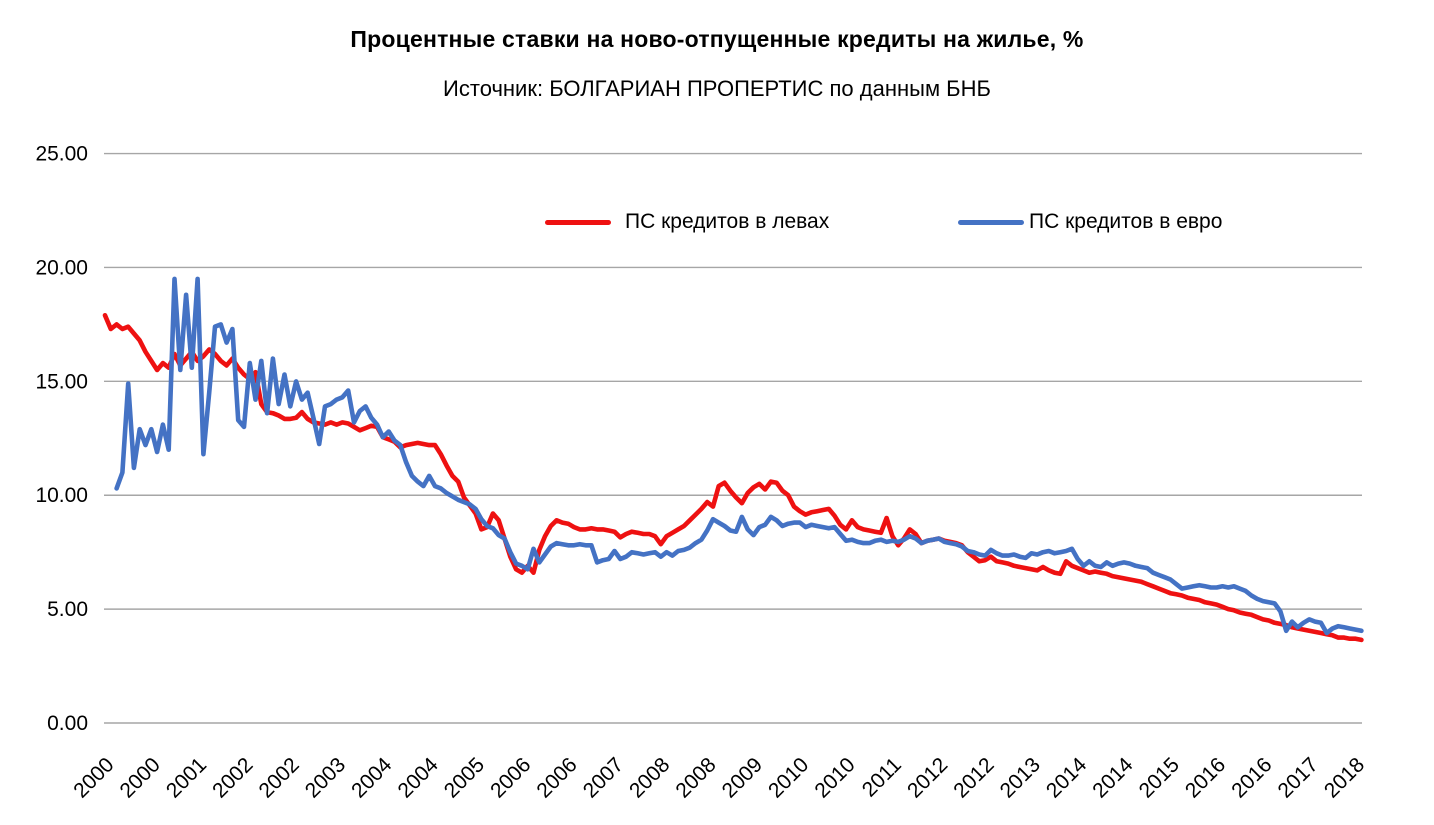 The width and height of the screenshot is (1434, 825). I want to click on y-tick-label: 0.00, so click(67, 723).